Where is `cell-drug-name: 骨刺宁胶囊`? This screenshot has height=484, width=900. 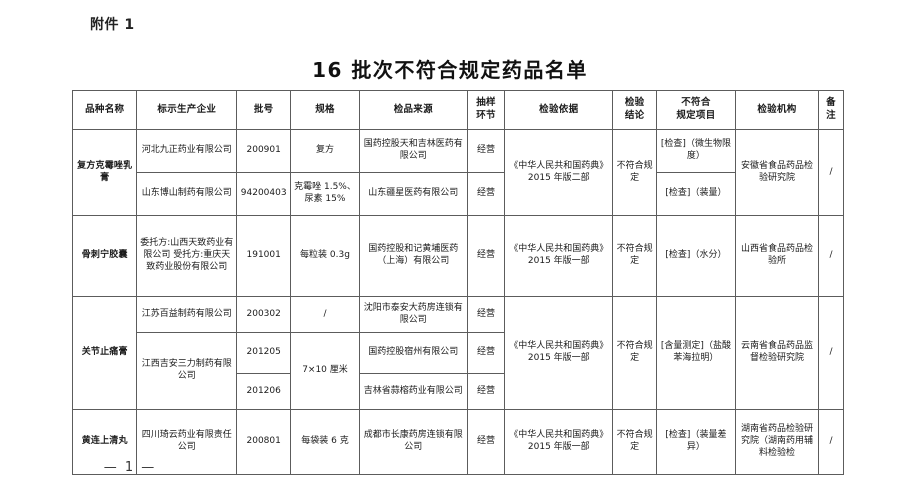
cell-drug-name: 骨刺宁胶囊 is located at coordinates (104, 256).